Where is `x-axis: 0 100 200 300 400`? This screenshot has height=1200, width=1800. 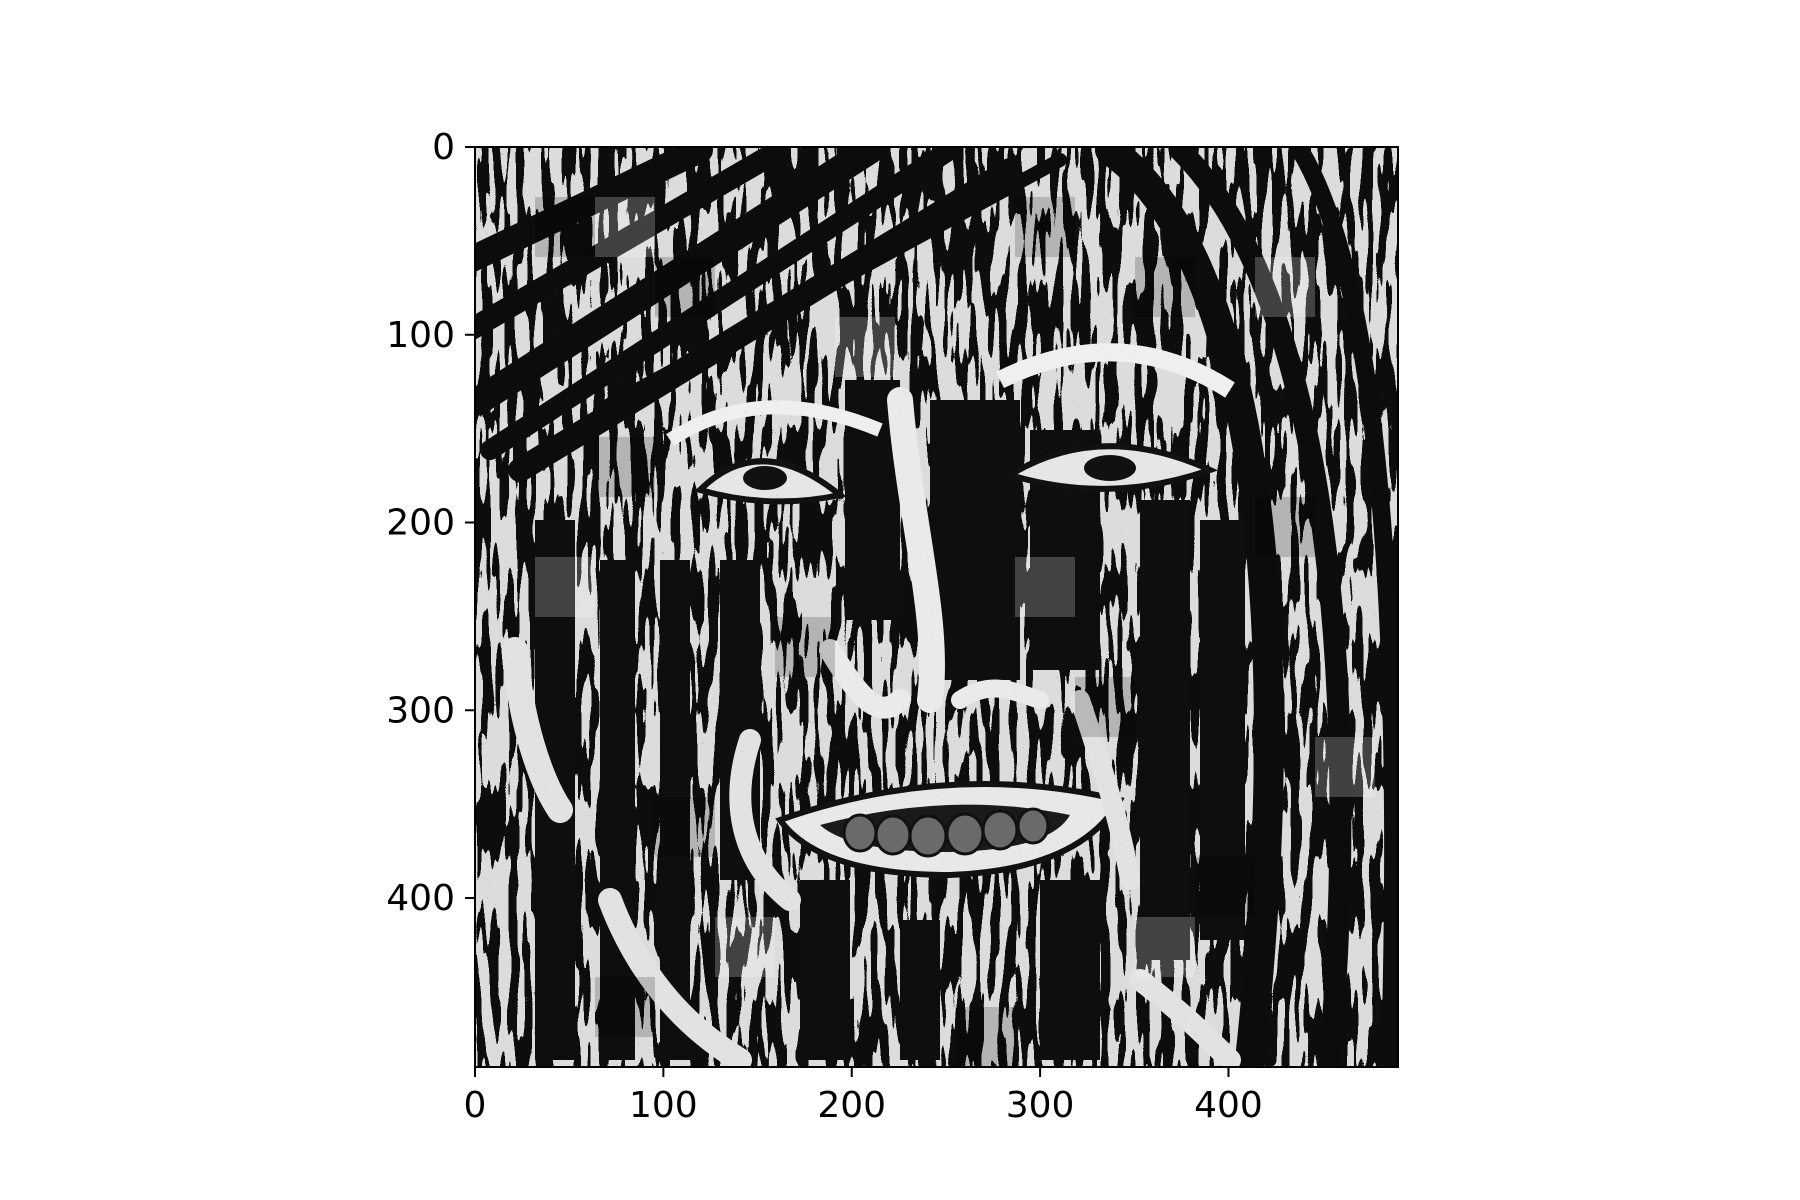 x-axis: 0 100 200 300 400 is located at coordinates (863, 1096).